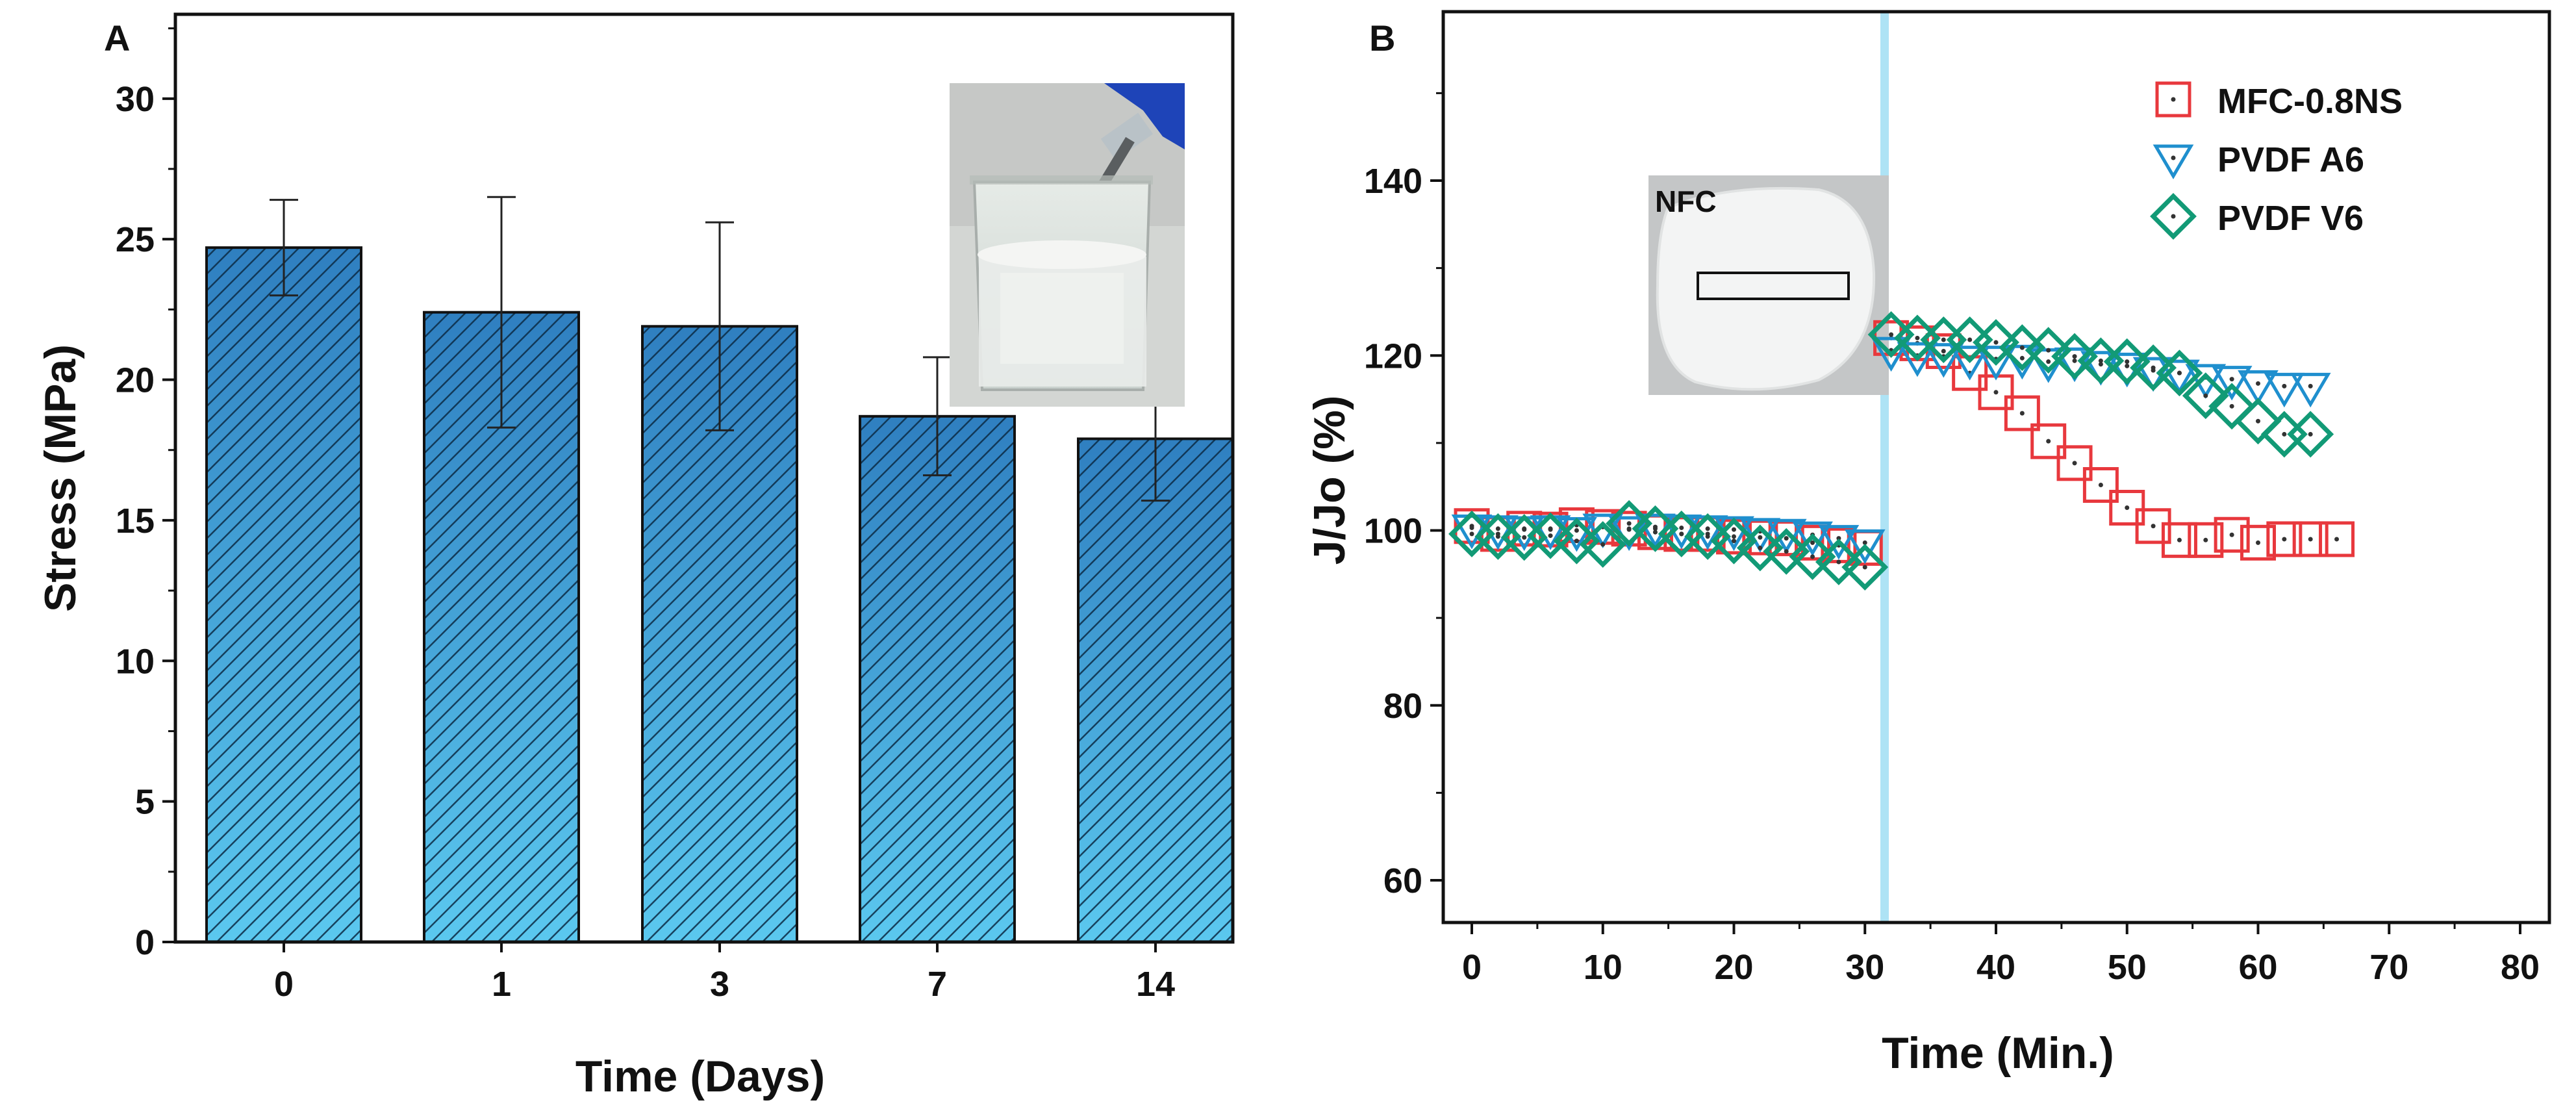  I want to click on b-x-tick-label-20: 20, so click(1733, 967).